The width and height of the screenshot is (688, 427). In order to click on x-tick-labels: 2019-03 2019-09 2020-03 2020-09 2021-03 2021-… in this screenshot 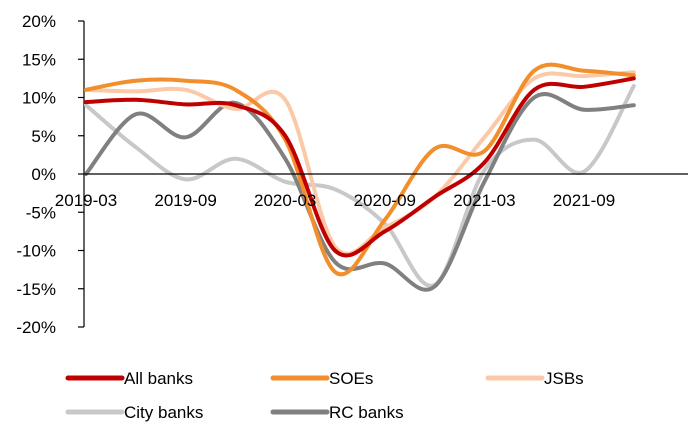, I will do `click(335, 200)`.